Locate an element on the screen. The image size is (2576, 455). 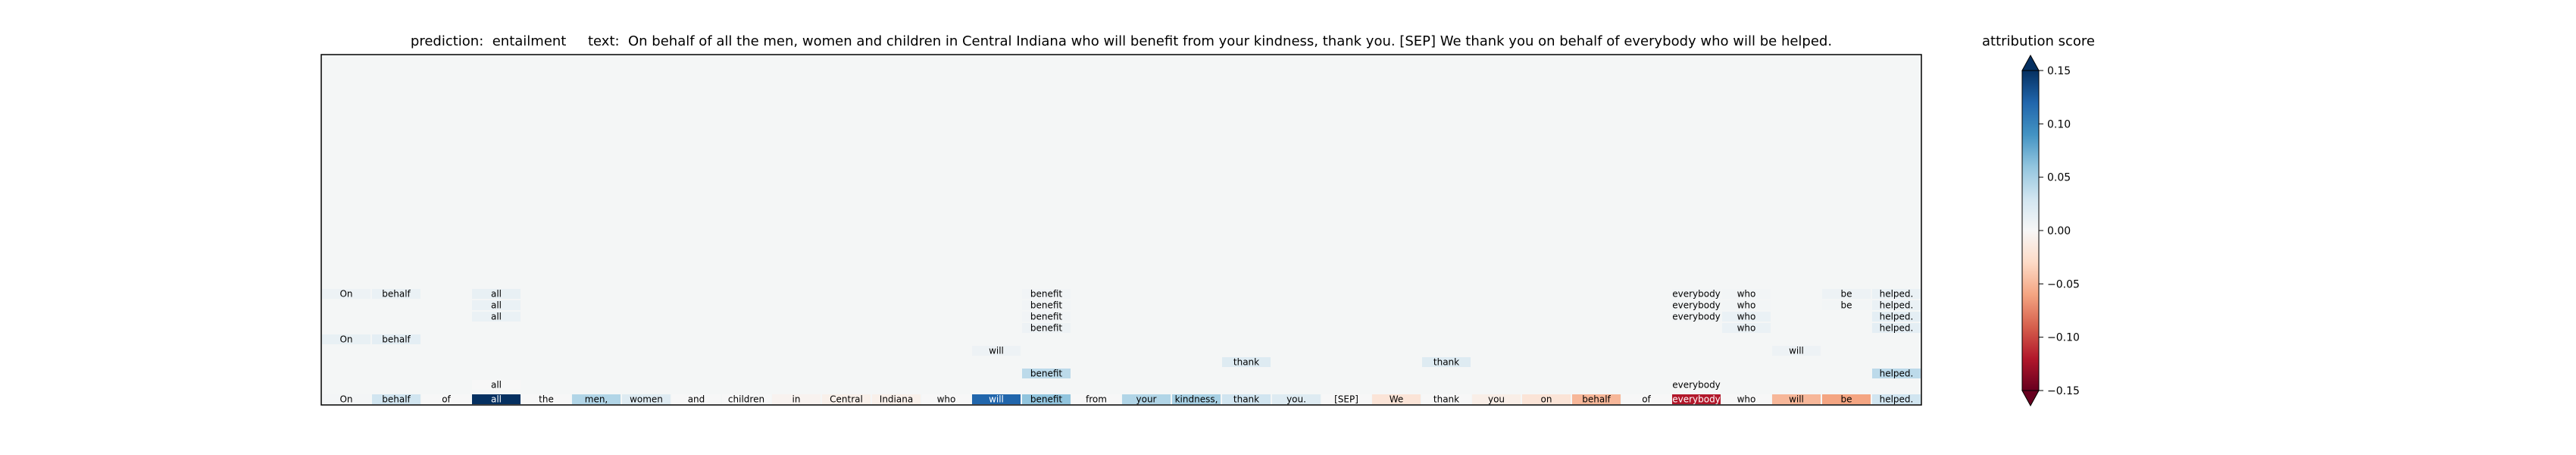
token-label: kindness, is located at coordinates (1196, 399).